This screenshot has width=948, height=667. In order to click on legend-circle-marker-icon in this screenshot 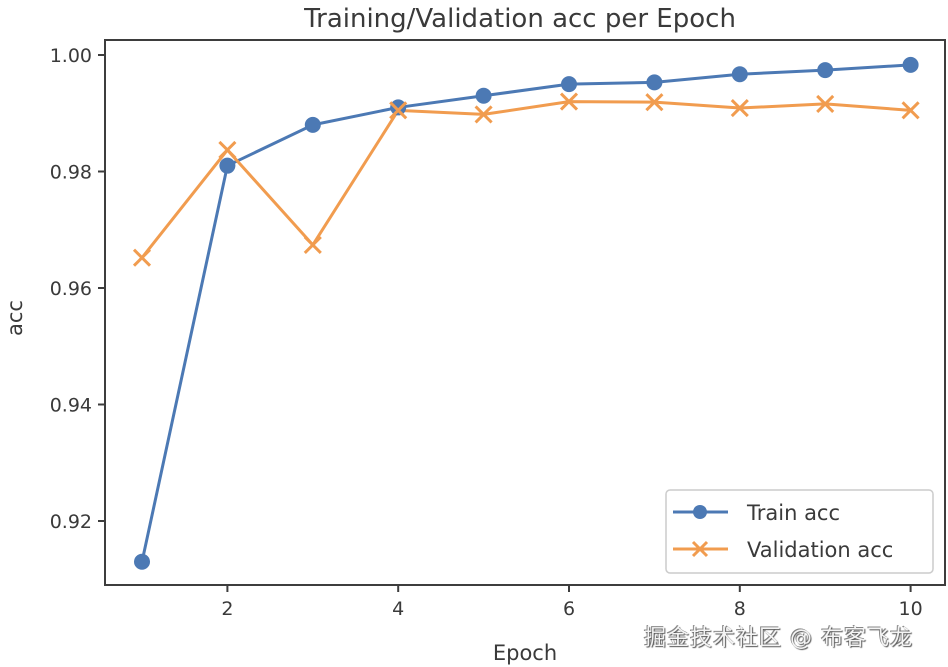, I will do `click(700, 512)`.